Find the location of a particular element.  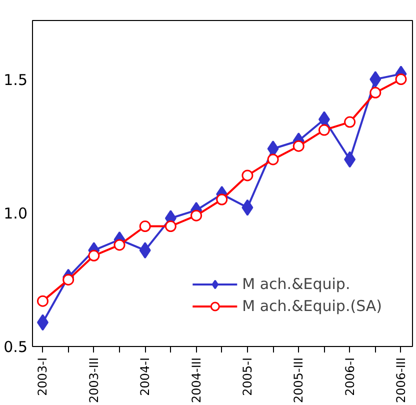

x-tick-label: 2004-III is located at coordinates (196, 380).